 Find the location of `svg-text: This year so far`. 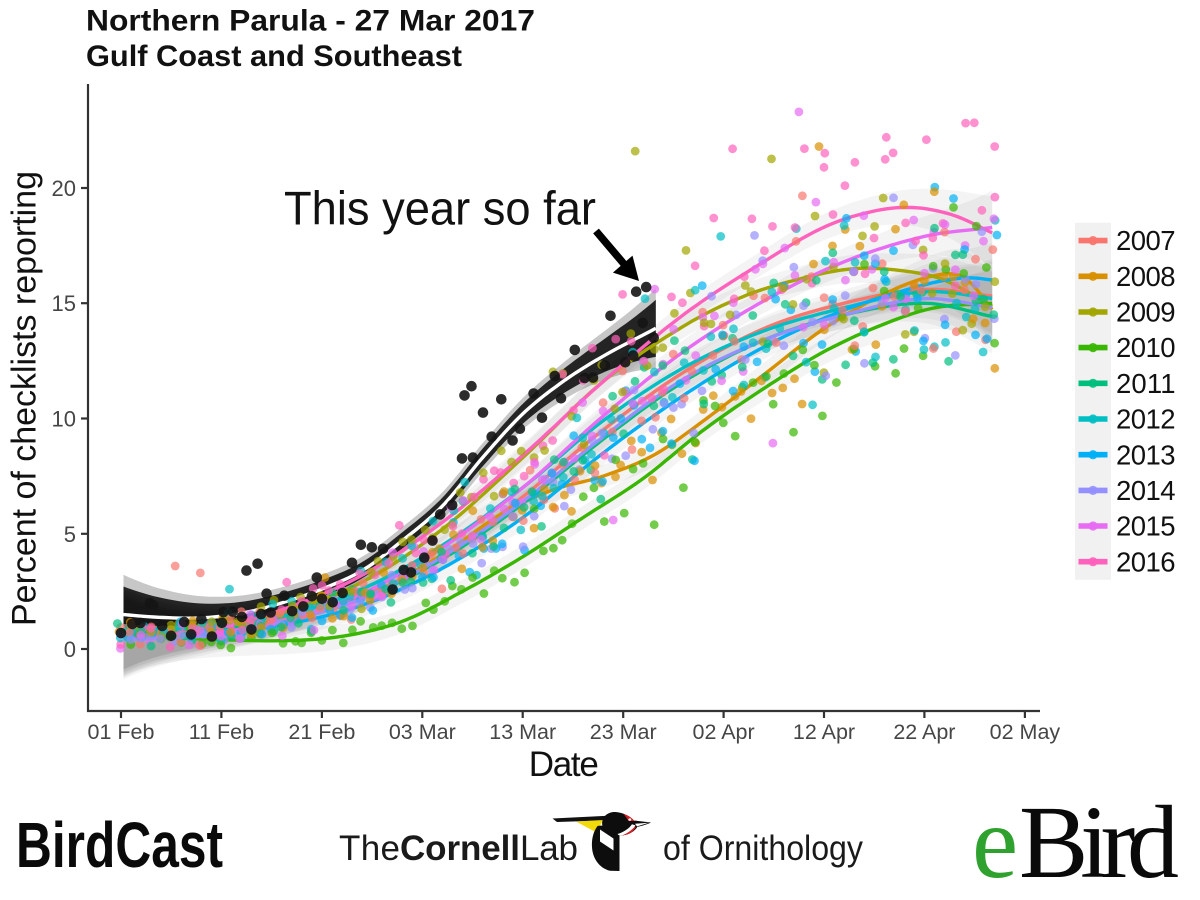

svg-text: This year so far is located at coordinates (440, 208).